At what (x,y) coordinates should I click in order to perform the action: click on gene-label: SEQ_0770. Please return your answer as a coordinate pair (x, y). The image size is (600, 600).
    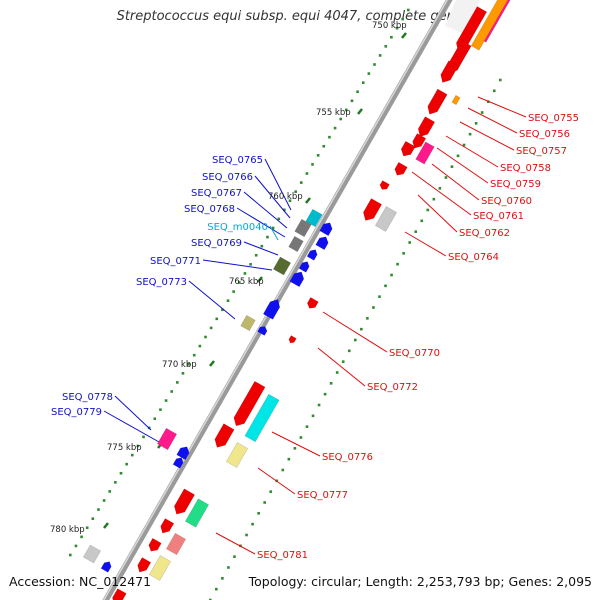
    Looking at the image, I should click on (414, 353).